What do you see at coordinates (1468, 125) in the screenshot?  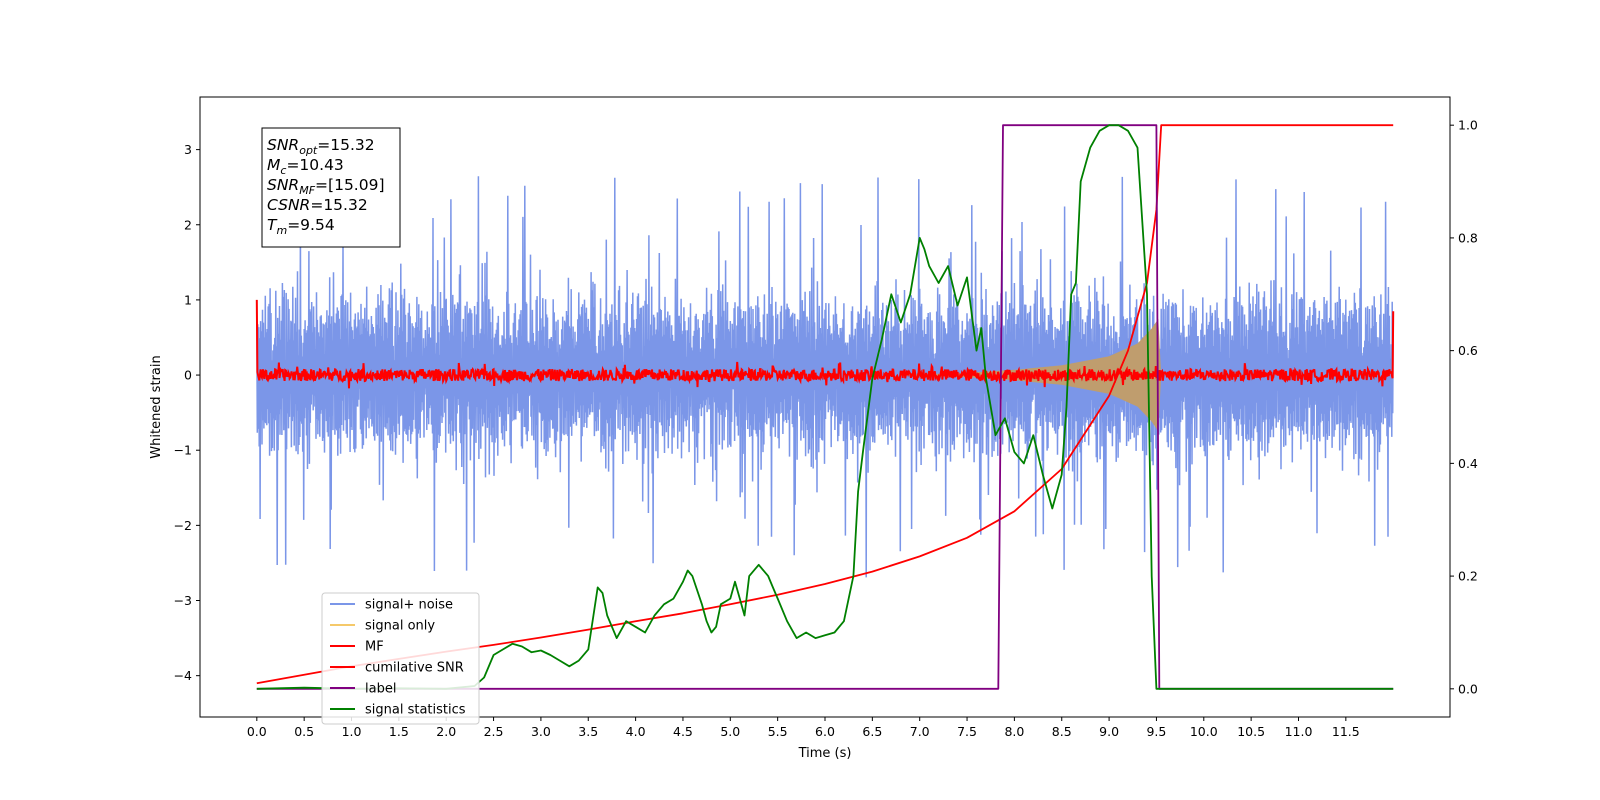 I see `y2-tick-label: 1.0` at bounding box center [1468, 125].